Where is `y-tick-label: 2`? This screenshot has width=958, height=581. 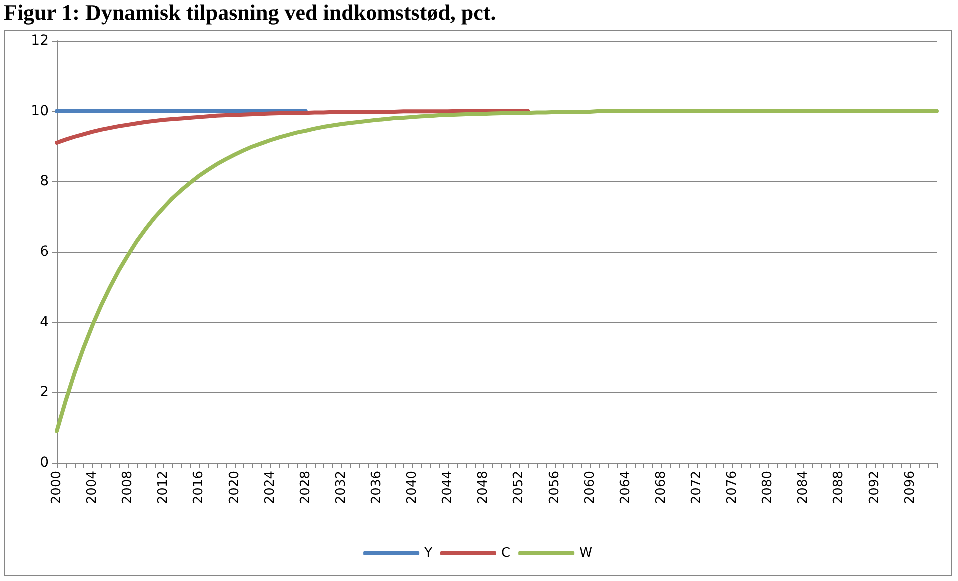
y-tick-label: 2 is located at coordinates (44, 392).